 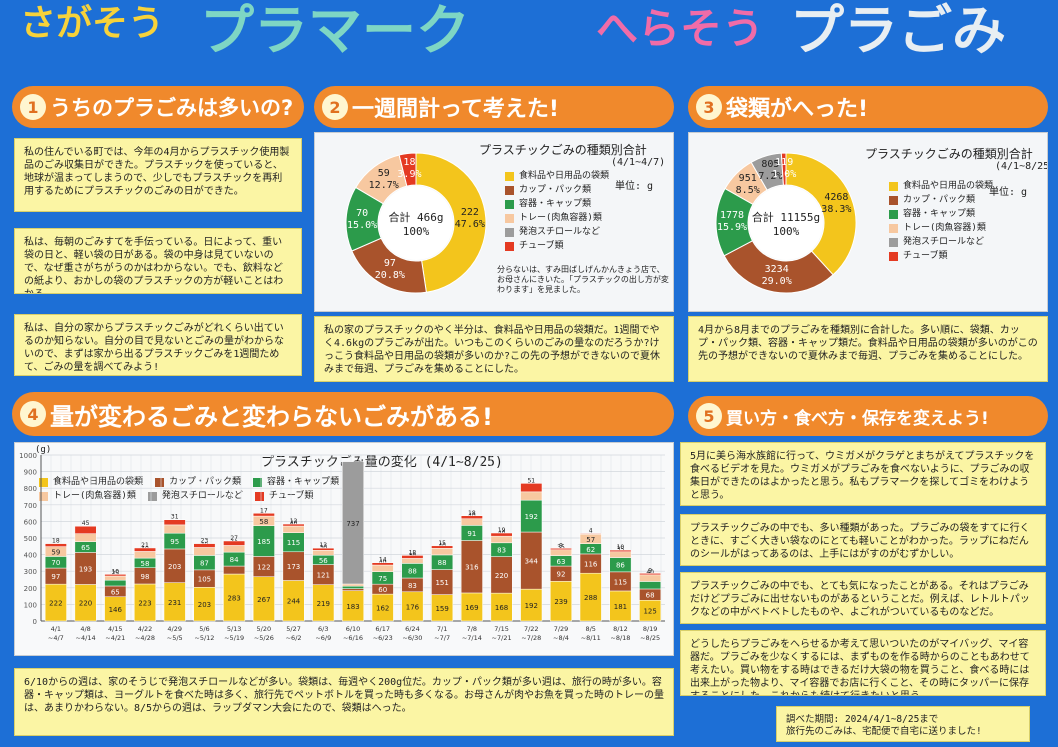 What do you see at coordinates (944, 242) in the screenshot?
I see `donut2-legend-label-4: 発泡スチロールなど` at bounding box center [944, 242].